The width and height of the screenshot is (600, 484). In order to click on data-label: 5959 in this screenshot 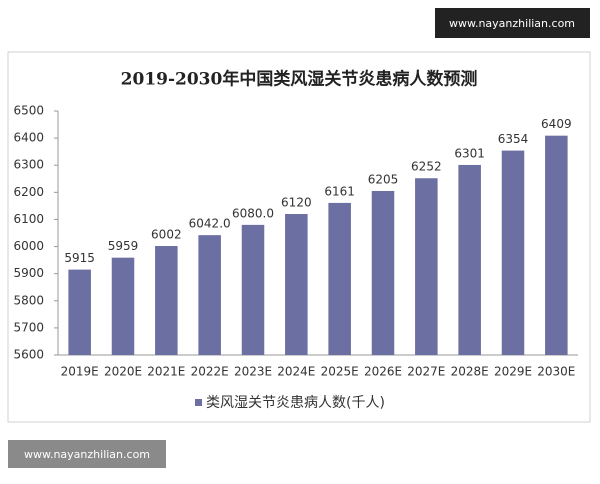, I will do `click(123, 246)`.